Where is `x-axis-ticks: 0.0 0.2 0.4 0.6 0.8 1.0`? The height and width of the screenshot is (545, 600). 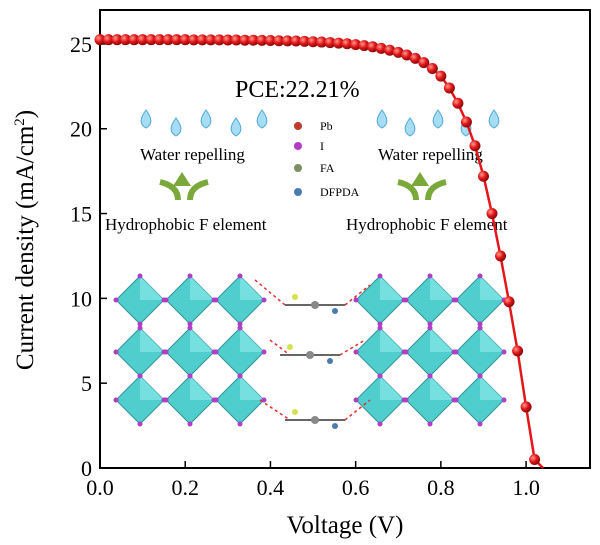
x-axis-ticks: 0.0 0.2 0.4 0.6 0.8 1.0 is located at coordinates (313, 480).